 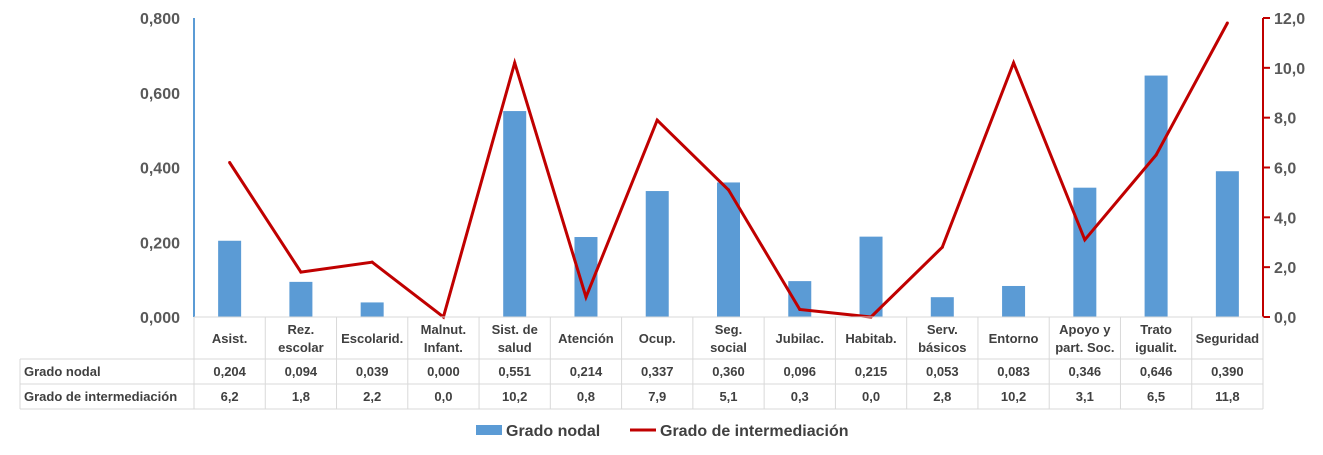 What do you see at coordinates (443, 371) in the screenshot?
I see `table-cell-grado-nodal: 0,000` at bounding box center [443, 371].